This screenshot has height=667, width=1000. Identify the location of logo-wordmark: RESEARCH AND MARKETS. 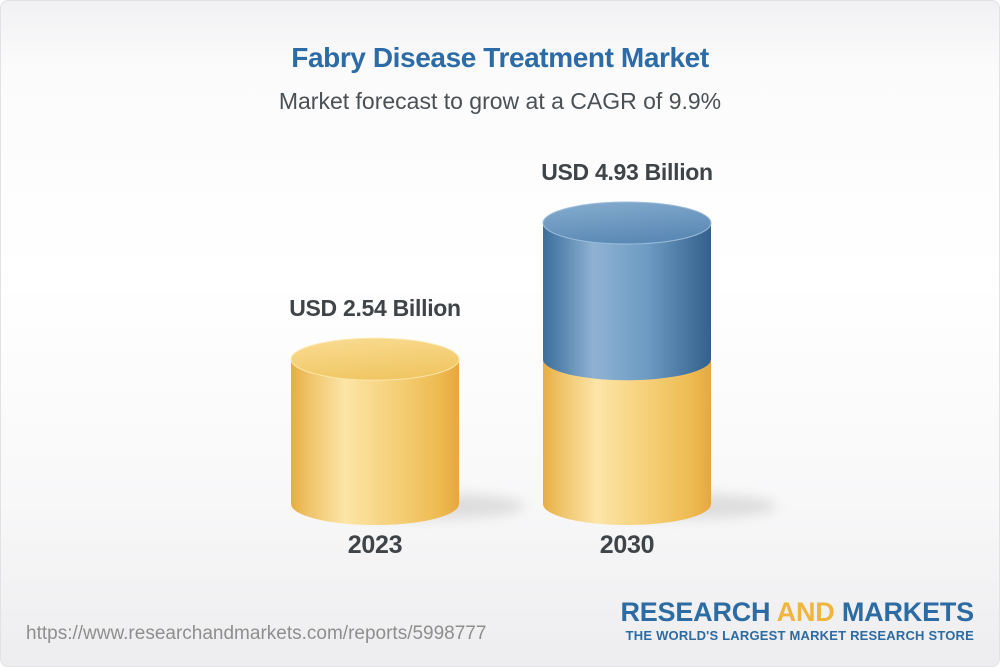
(797, 612).